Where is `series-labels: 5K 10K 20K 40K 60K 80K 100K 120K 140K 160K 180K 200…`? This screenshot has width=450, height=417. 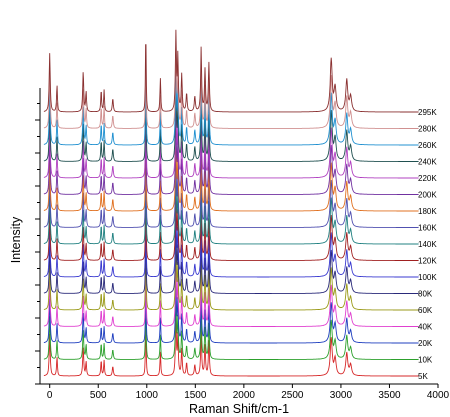
series-labels: 5K 10K 20K 40K 60K 80K 100K 120K 140K 160K 180K 200… is located at coordinates (427, 244).